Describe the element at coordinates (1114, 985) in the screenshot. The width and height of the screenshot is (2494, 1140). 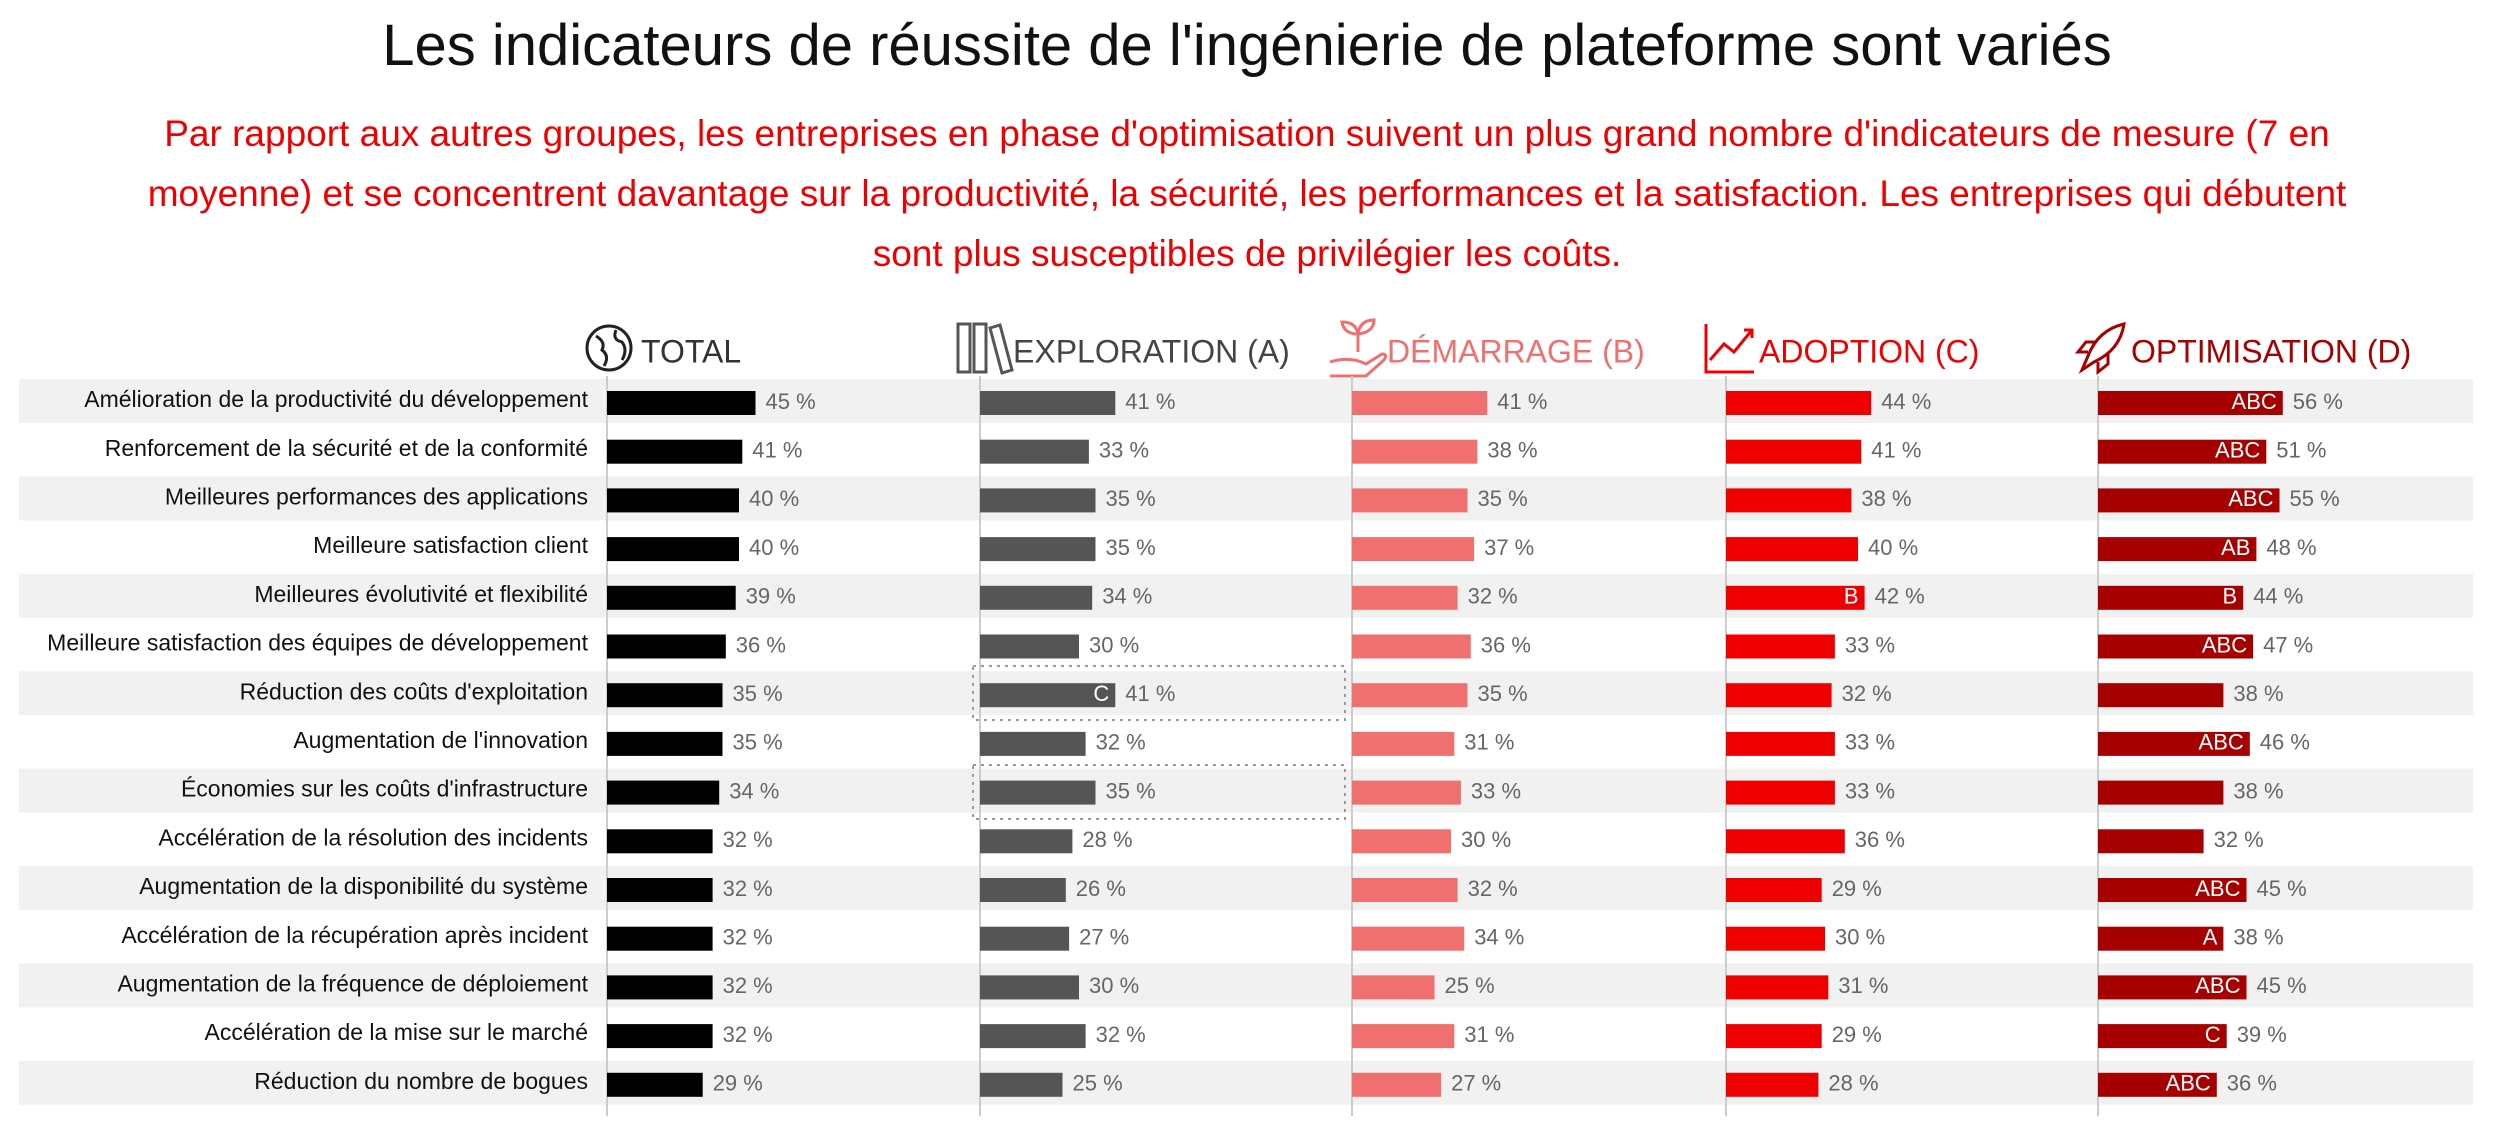
I see `value-label: 30 %` at that location.